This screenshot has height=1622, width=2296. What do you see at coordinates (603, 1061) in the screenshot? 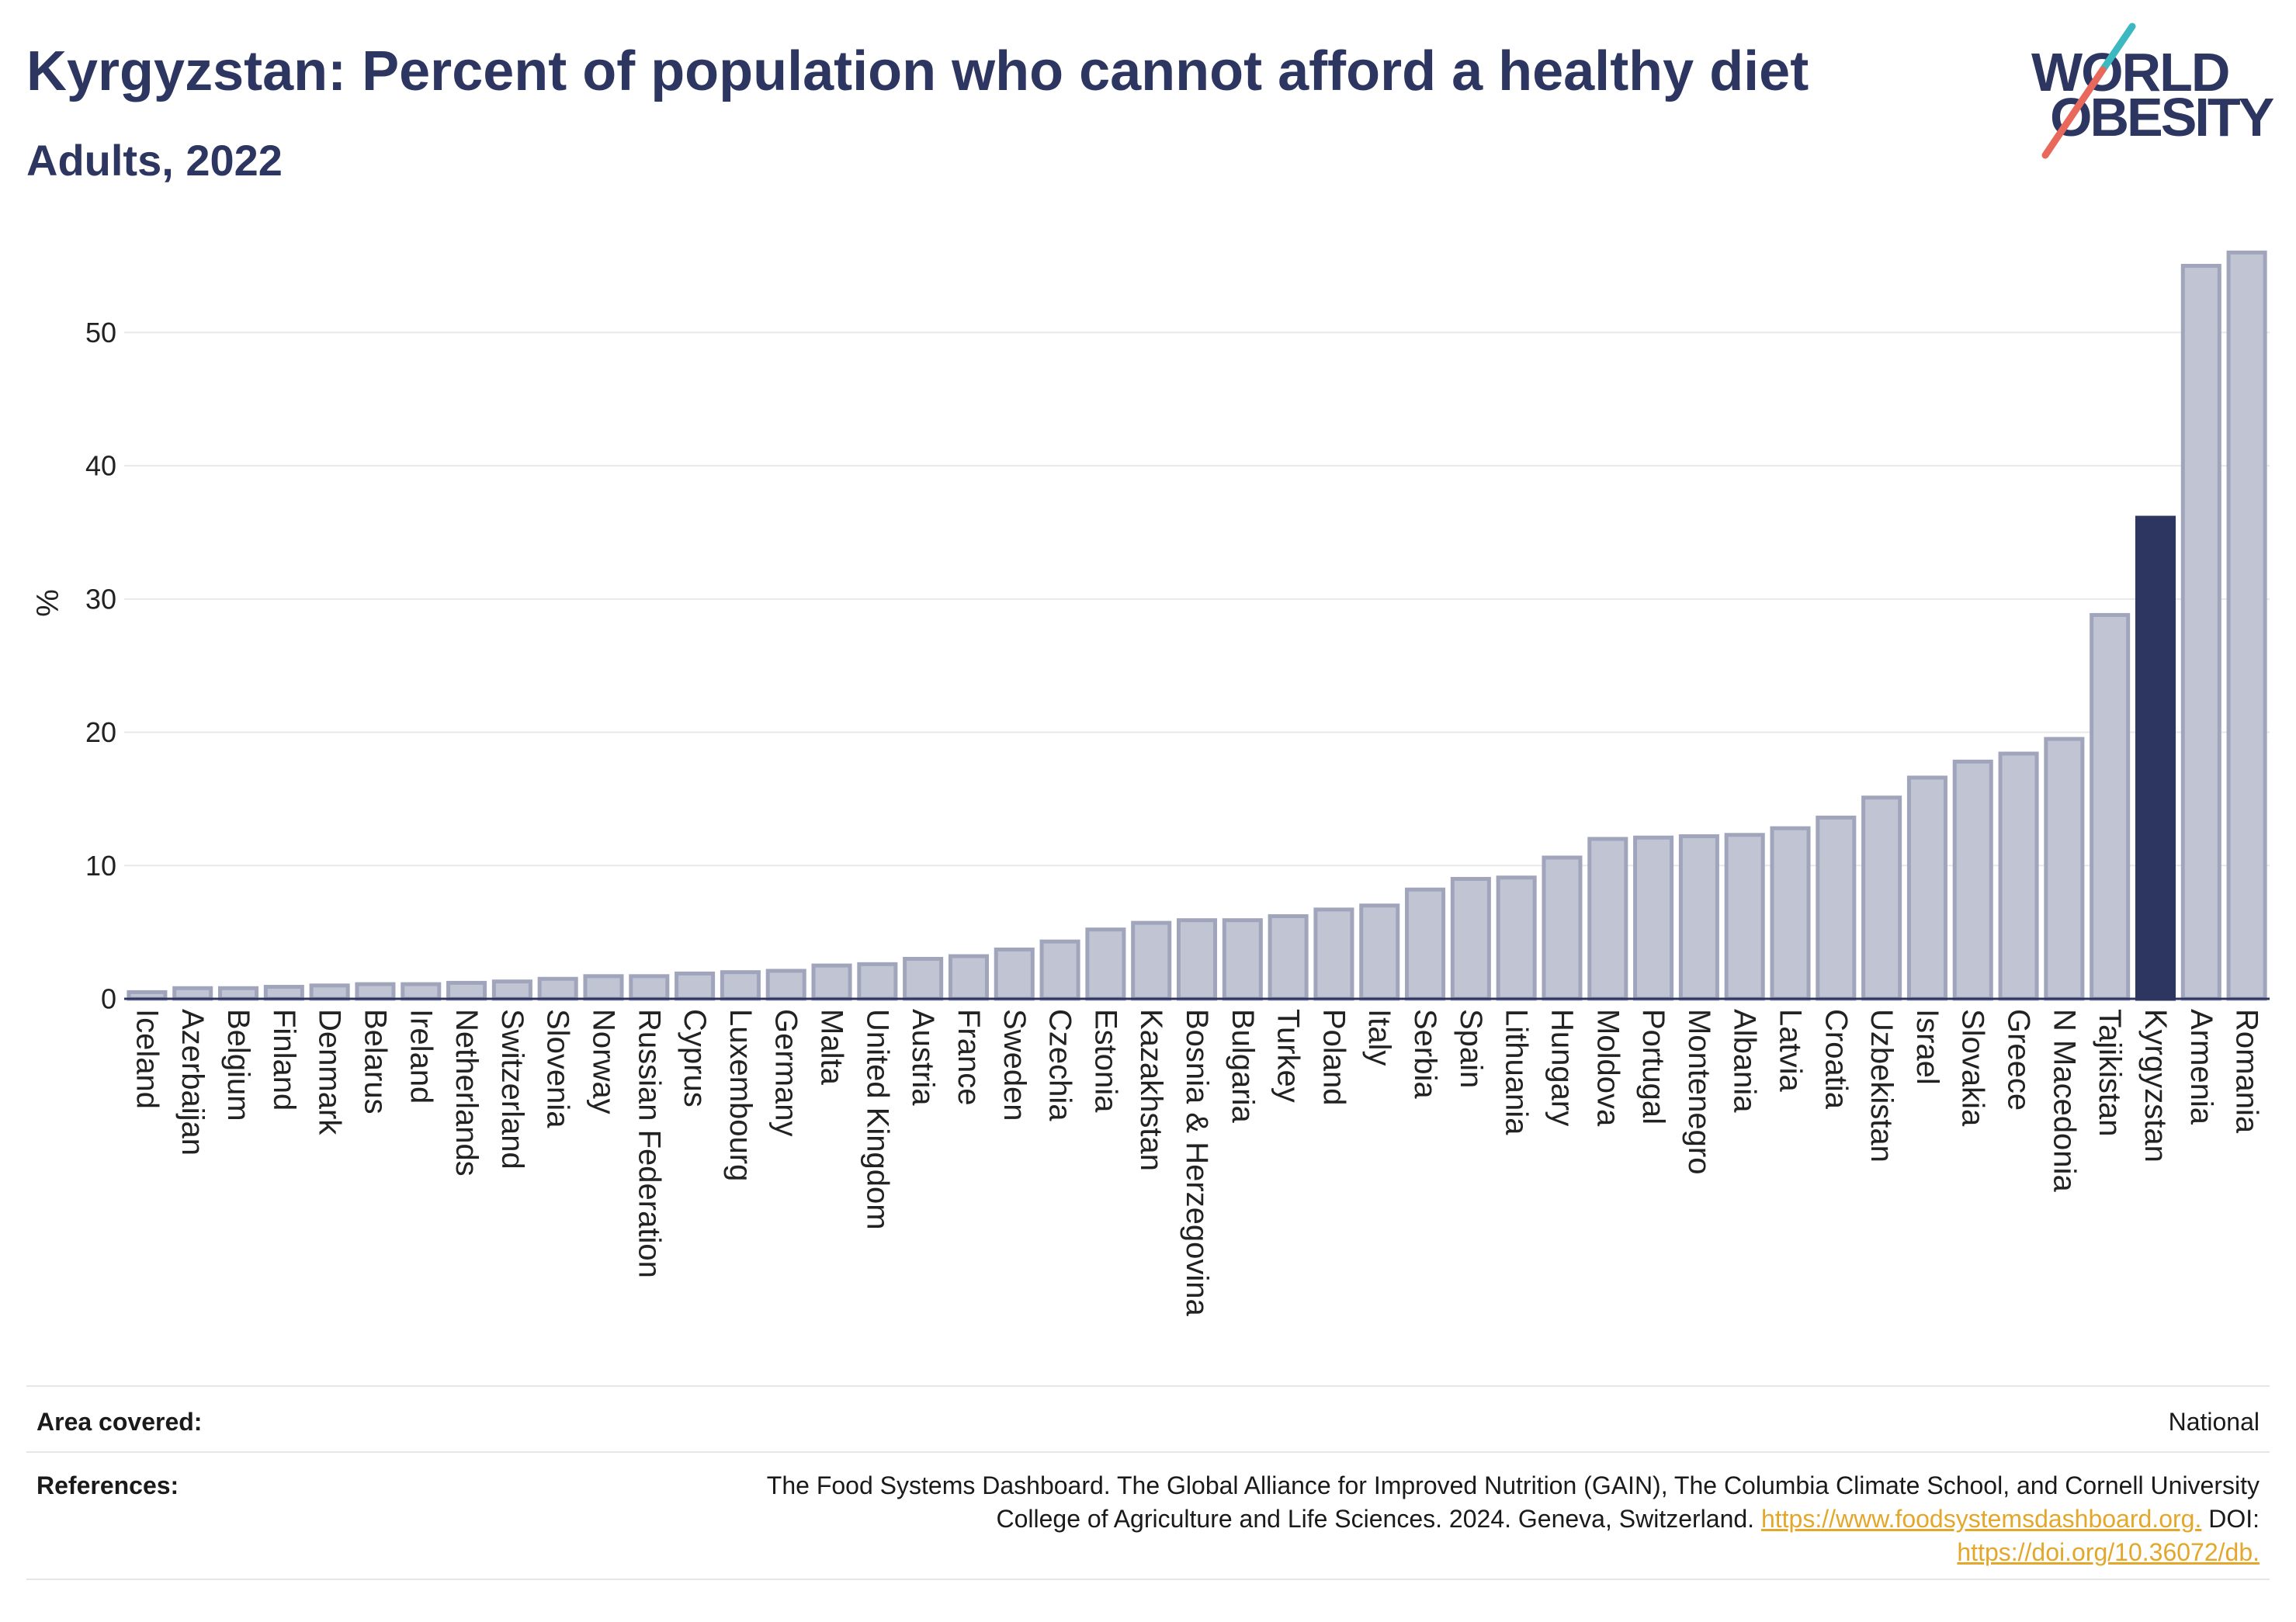
I see `x-tick-label-norway: Norway` at bounding box center [603, 1061].